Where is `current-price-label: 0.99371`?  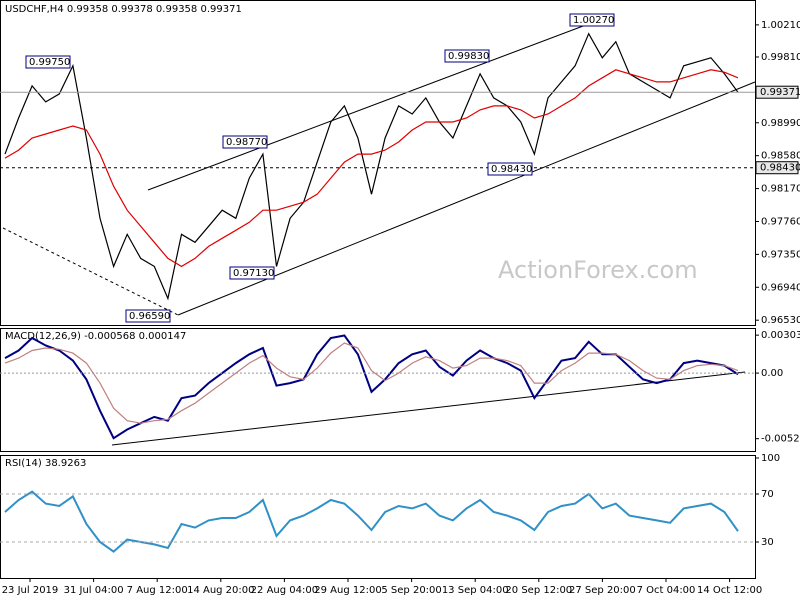 current-price-label: 0.99371 is located at coordinates (780, 92).